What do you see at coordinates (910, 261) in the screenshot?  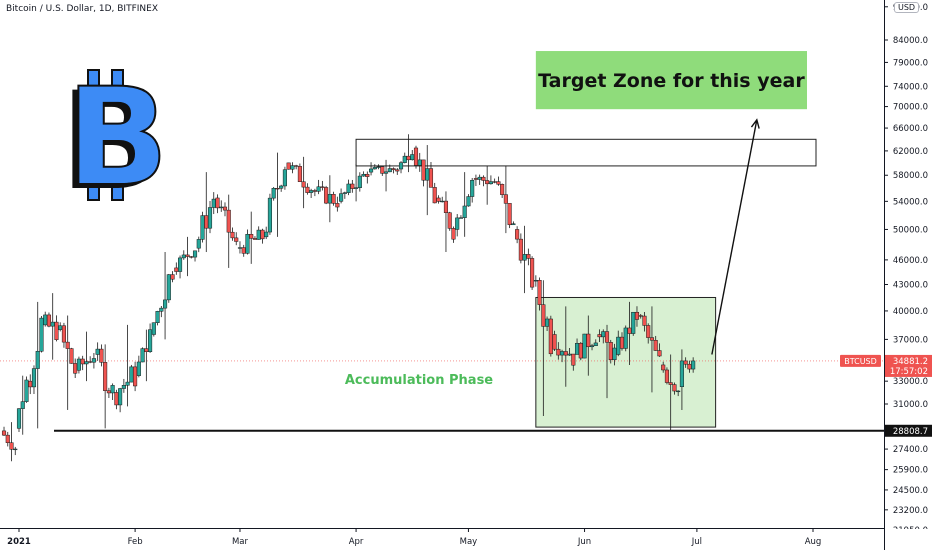 I see `price-tick-label: 46000.0` at bounding box center [910, 261].